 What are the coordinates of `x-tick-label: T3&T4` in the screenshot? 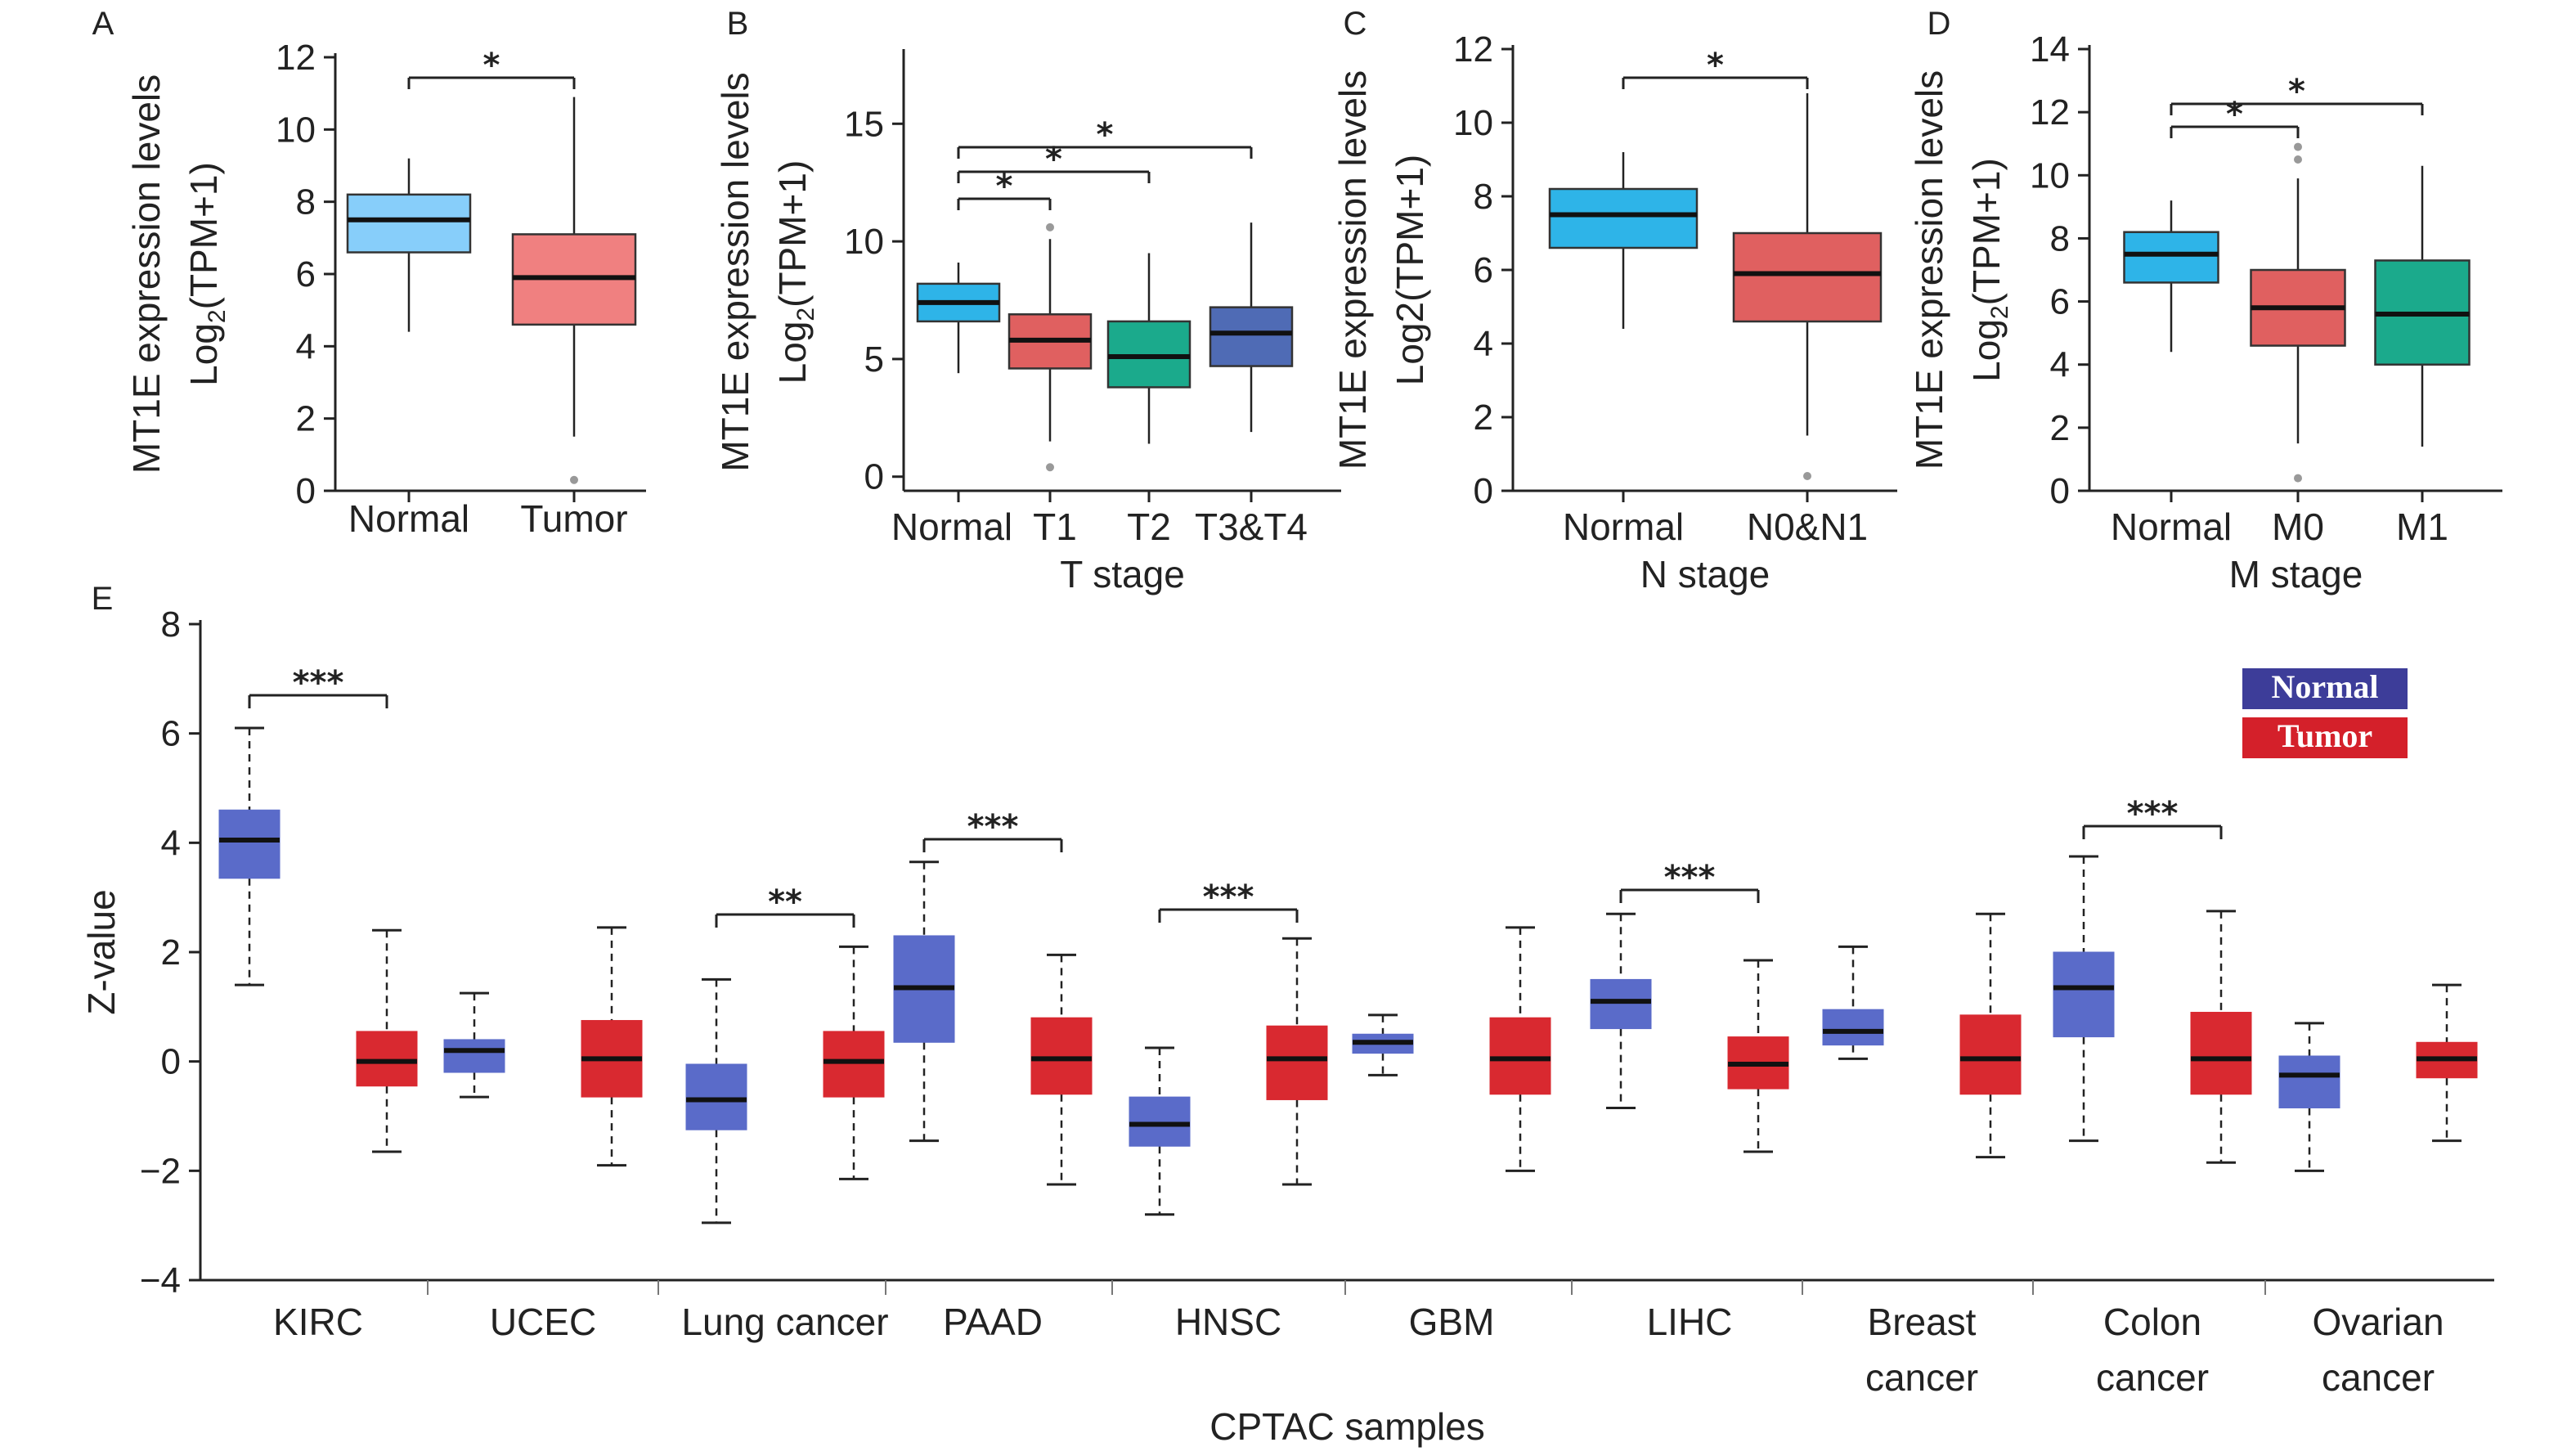 It's located at (1251, 527).